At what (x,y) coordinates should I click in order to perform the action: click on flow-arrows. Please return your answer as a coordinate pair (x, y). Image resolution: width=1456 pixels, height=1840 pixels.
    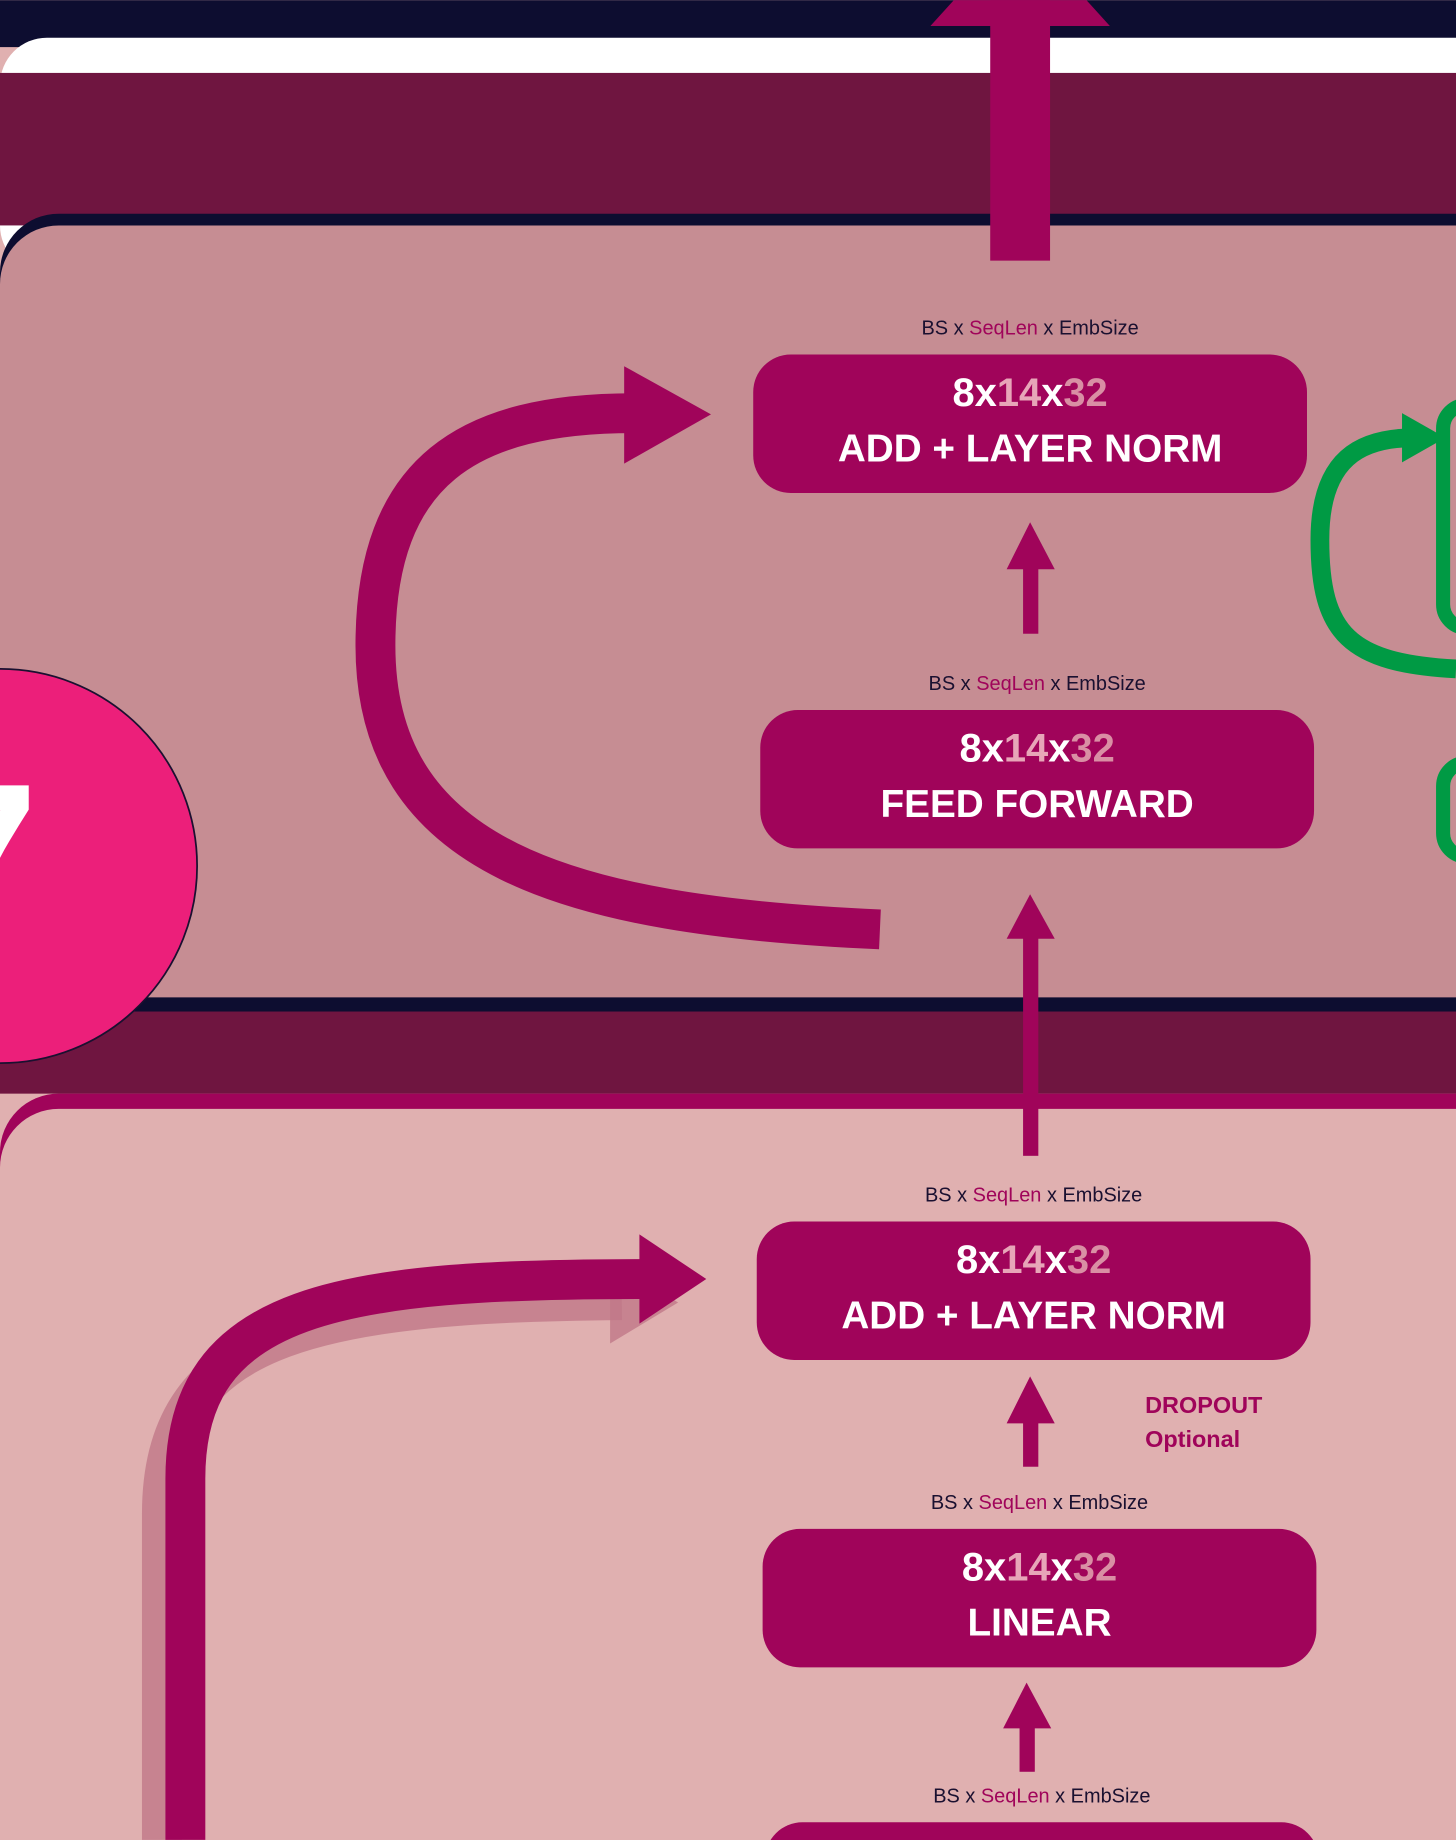
    Looking at the image, I should click on (1029, 1147).